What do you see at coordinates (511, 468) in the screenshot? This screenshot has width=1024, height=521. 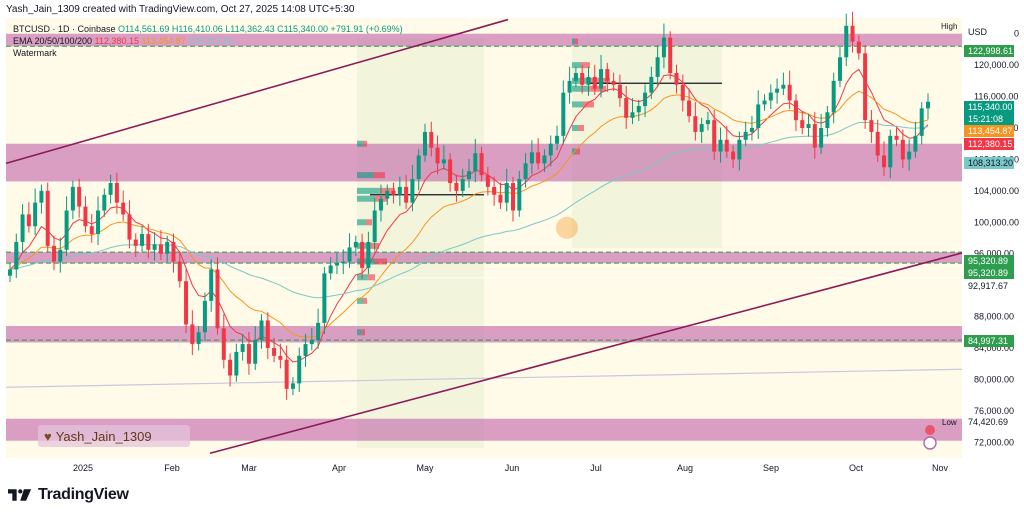 I see `x-axis: 2025 Feb Mar Apr May Jun Jul Aug Sep Oct Nov` at bounding box center [511, 468].